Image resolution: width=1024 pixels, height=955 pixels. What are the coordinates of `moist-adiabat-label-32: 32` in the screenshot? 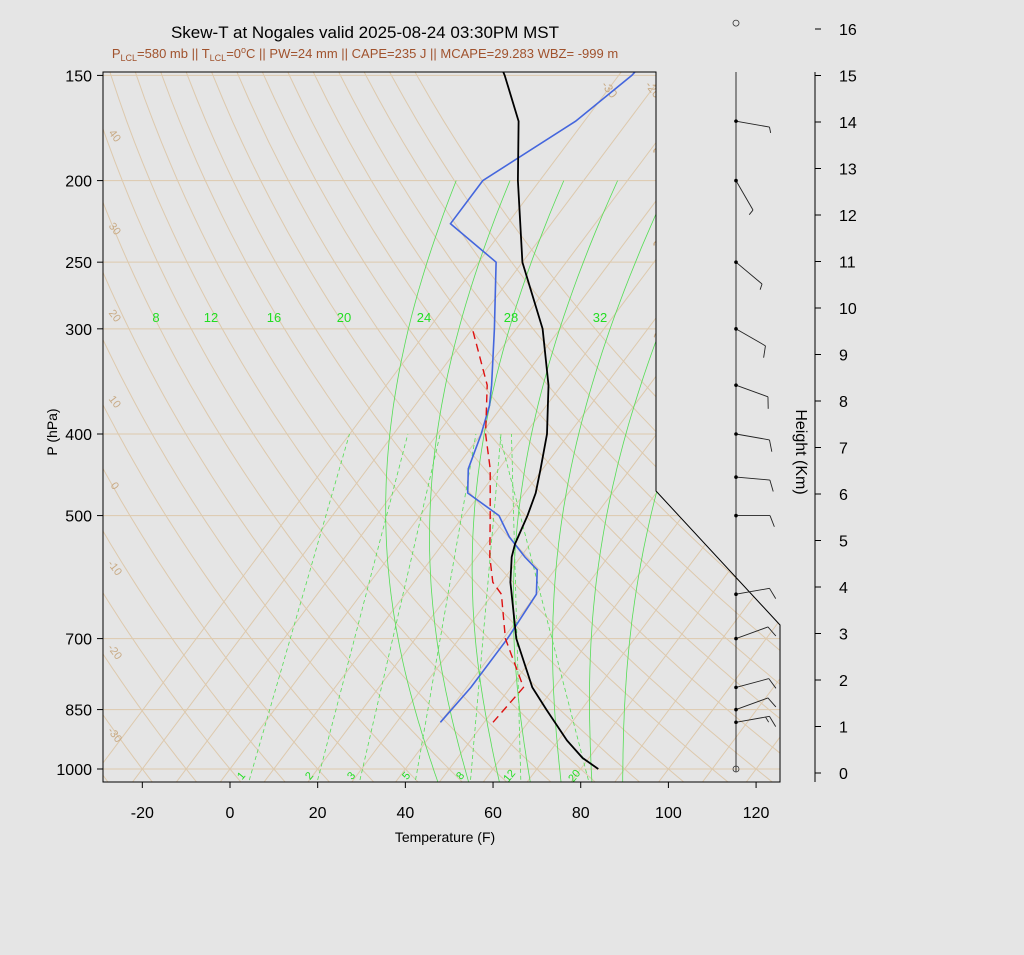 It's located at (600, 317).